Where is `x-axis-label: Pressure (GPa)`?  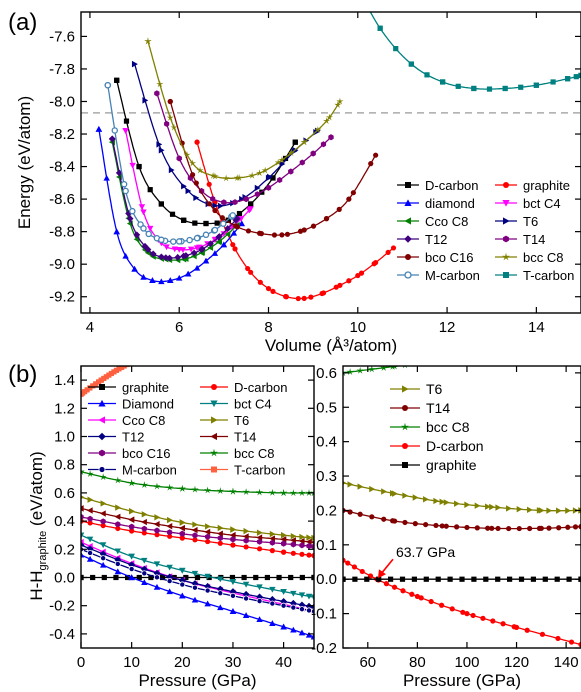
x-axis-label: Pressure (GPa) is located at coordinates (197, 680).